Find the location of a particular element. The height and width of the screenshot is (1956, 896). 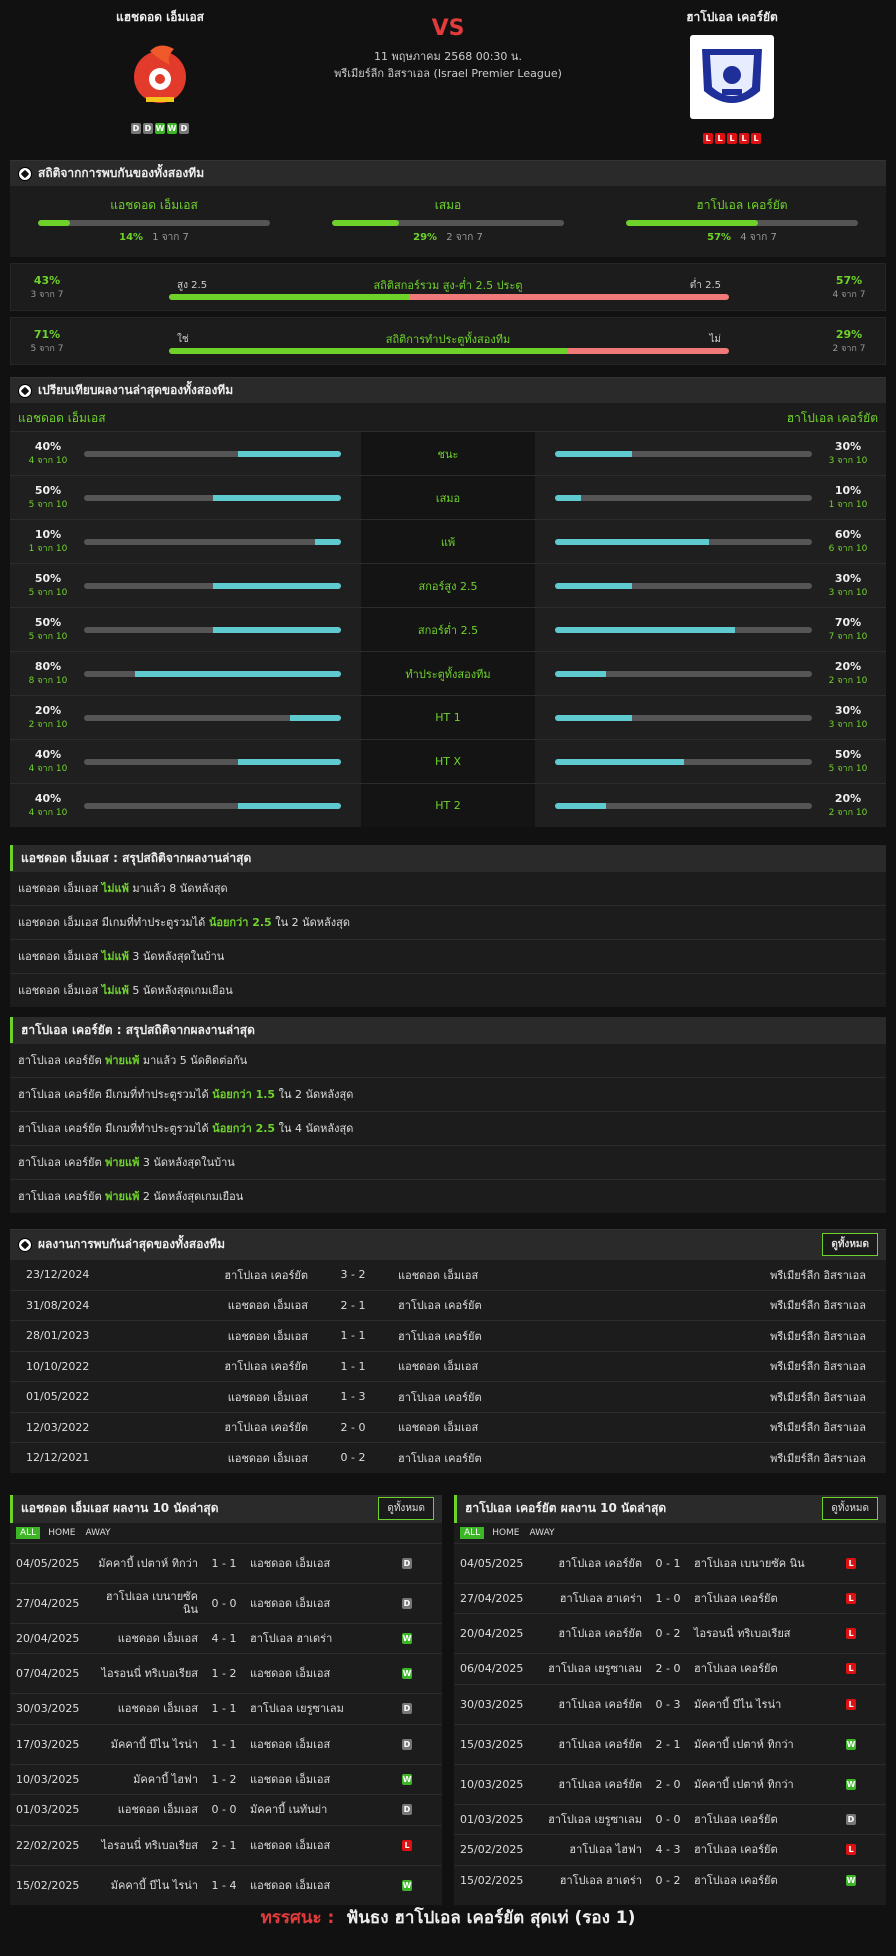

match-league: พรีเมียร์ลีก อิสราเอล is located at coordinates (818, 1367).